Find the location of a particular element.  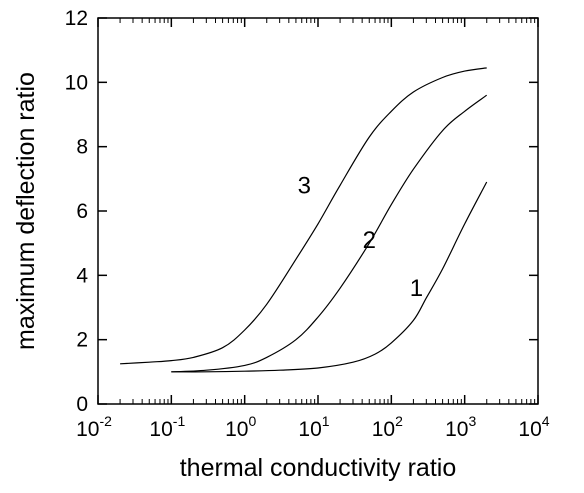

x-tick-exponent: 3 is located at coordinates (472, 421).